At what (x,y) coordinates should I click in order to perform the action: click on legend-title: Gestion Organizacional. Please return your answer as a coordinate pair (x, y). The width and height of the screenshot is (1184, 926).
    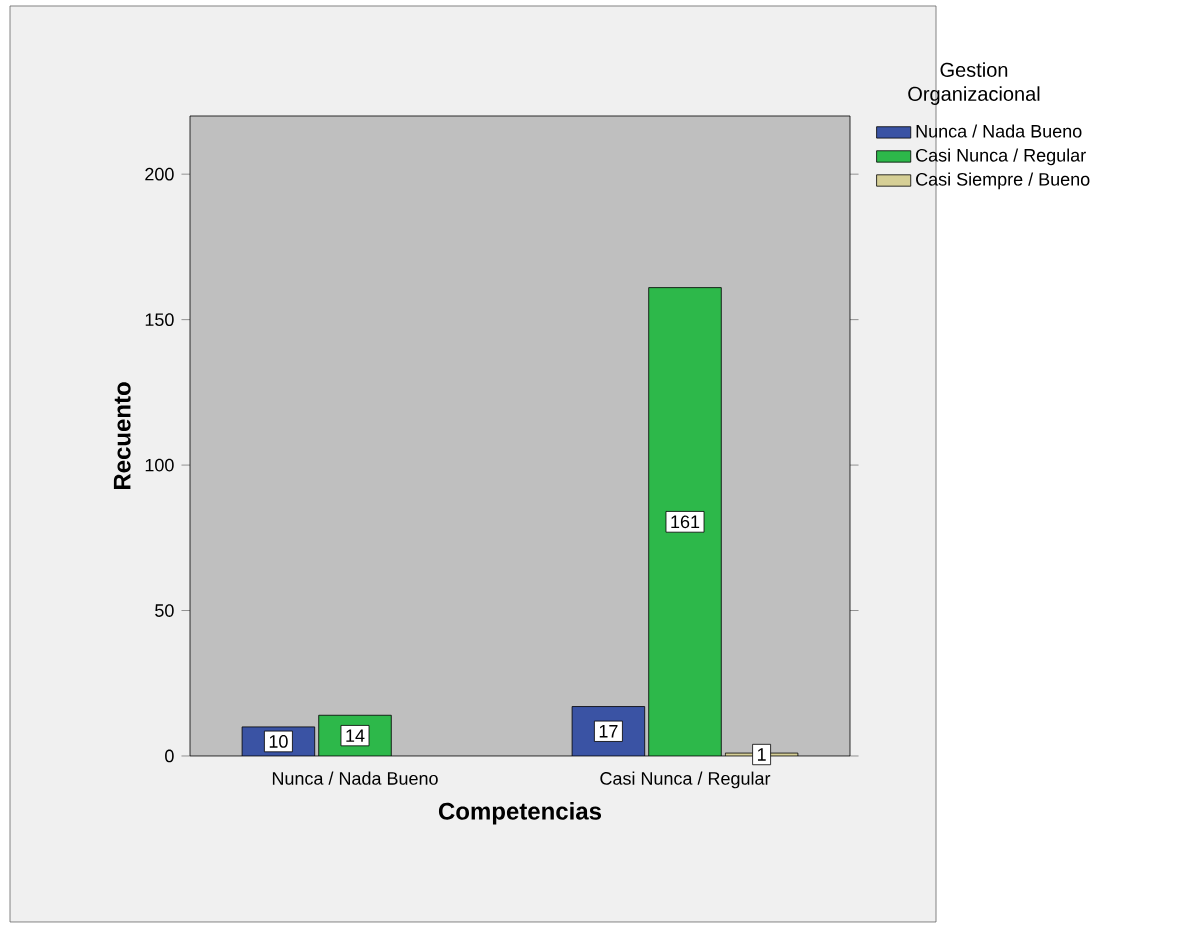
    Looking at the image, I should click on (974, 83).